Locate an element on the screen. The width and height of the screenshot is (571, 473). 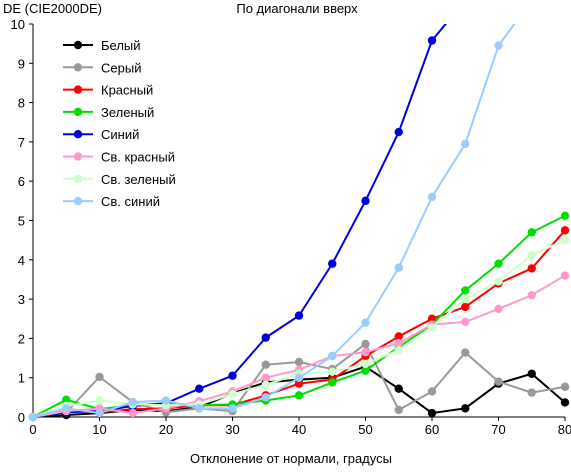
x-tick-label: 30 is located at coordinates (232, 429).